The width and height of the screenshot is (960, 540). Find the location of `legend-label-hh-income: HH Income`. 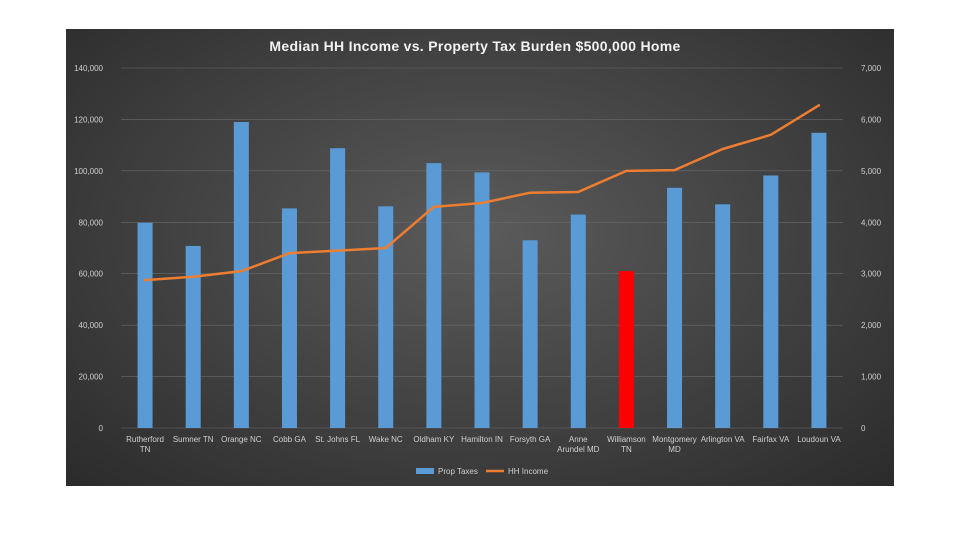

legend-label-hh-income: HH Income is located at coordinates (528, 471).